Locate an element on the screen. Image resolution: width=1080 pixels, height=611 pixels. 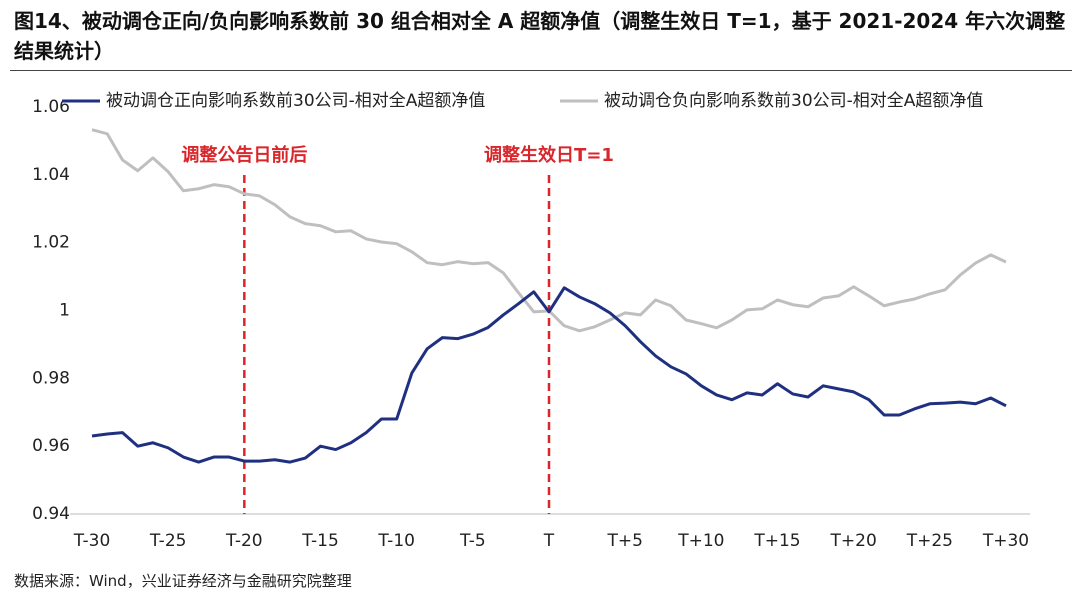
x-tick-label: T-20 is located at coordinates (244, 541).